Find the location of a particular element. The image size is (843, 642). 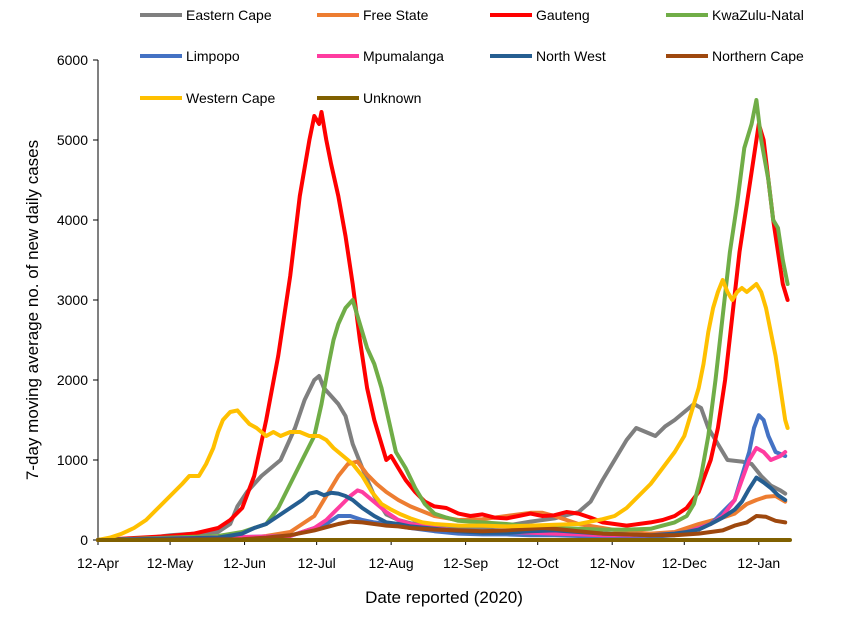

series-line-mpumalanga is located at coordinates (442, 494).